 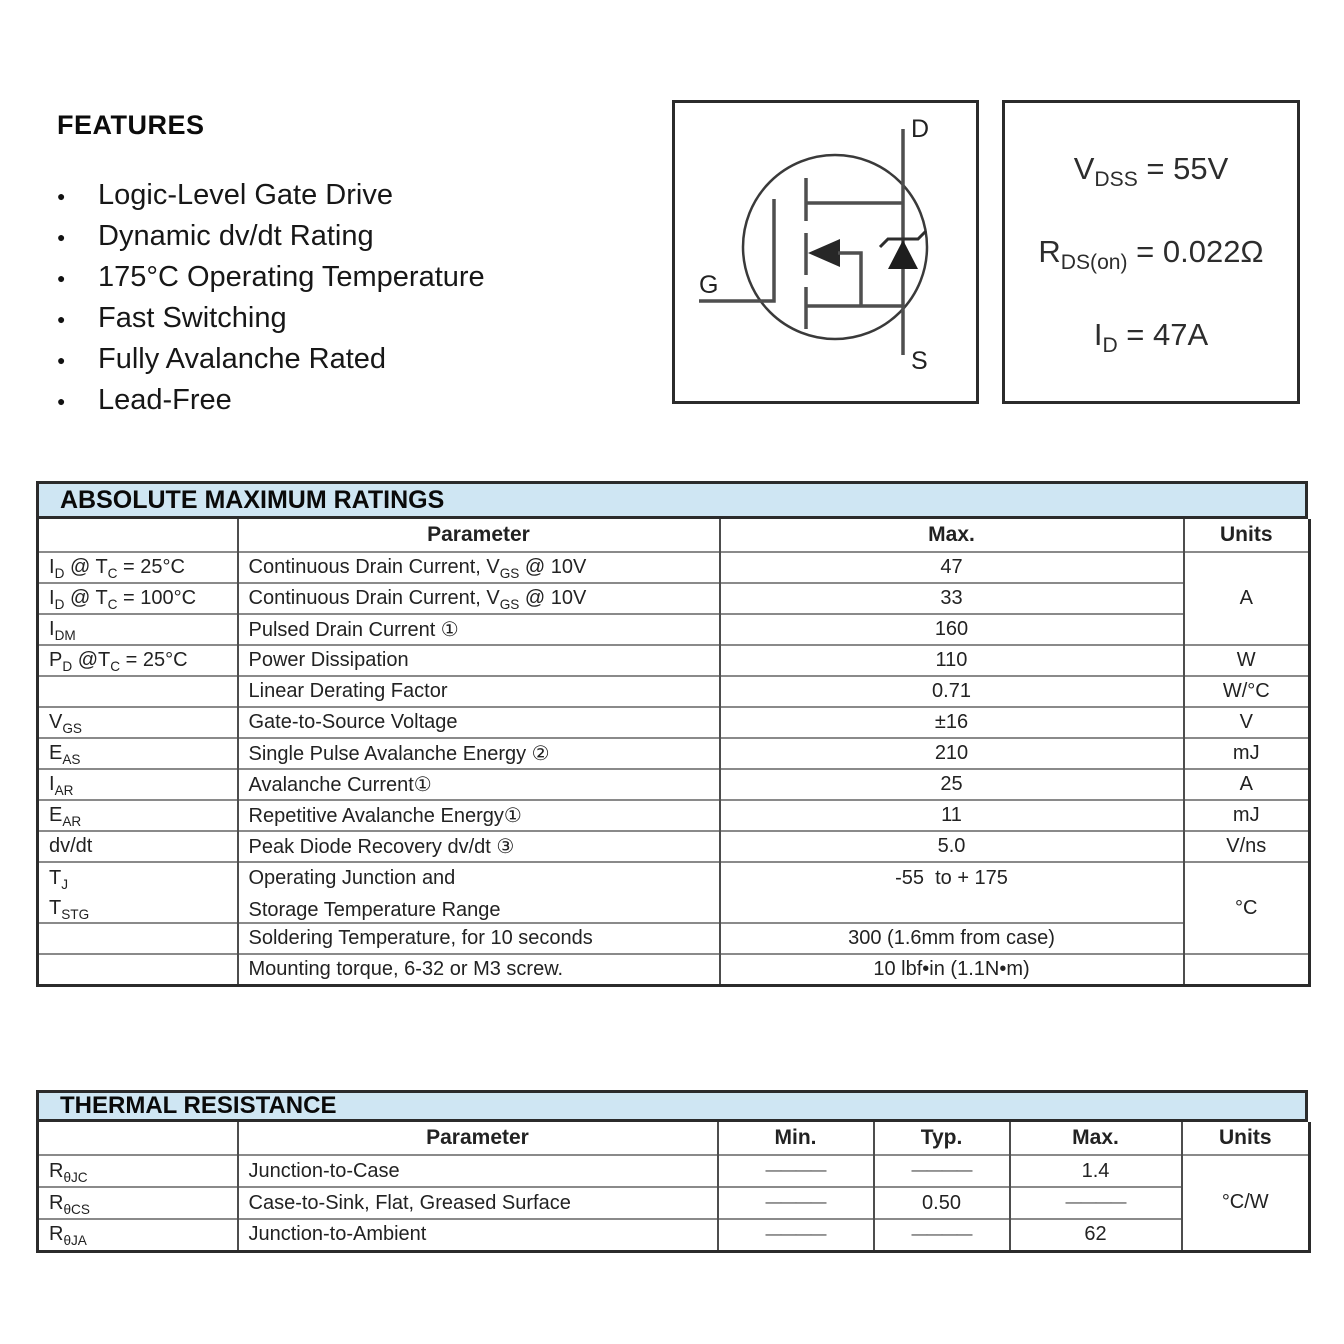 What do you see at coordinates (1246, 660) in the screenshot?
I see `cell-units: W` at bounding box center [1246, 660].